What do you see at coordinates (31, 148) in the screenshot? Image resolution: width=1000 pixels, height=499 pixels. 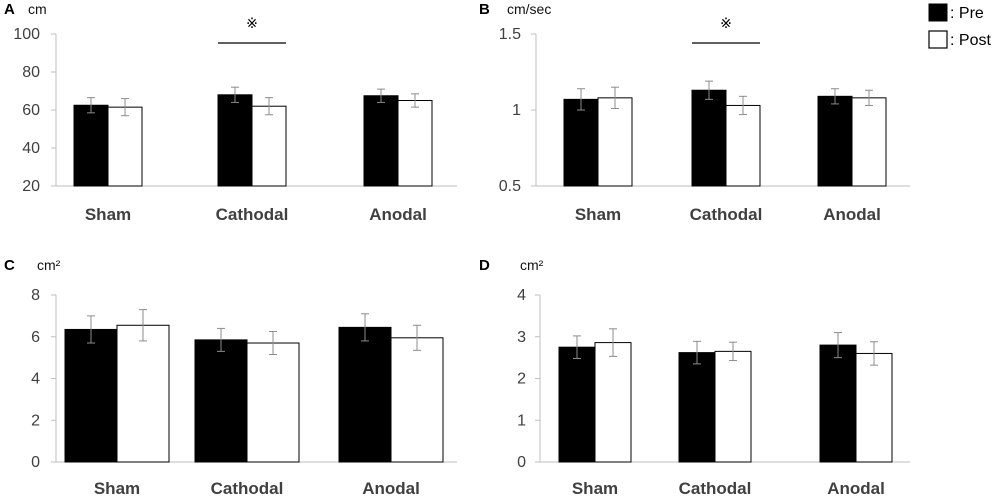 I see `y-tick-label: 40` at bounding box center [31, 148].